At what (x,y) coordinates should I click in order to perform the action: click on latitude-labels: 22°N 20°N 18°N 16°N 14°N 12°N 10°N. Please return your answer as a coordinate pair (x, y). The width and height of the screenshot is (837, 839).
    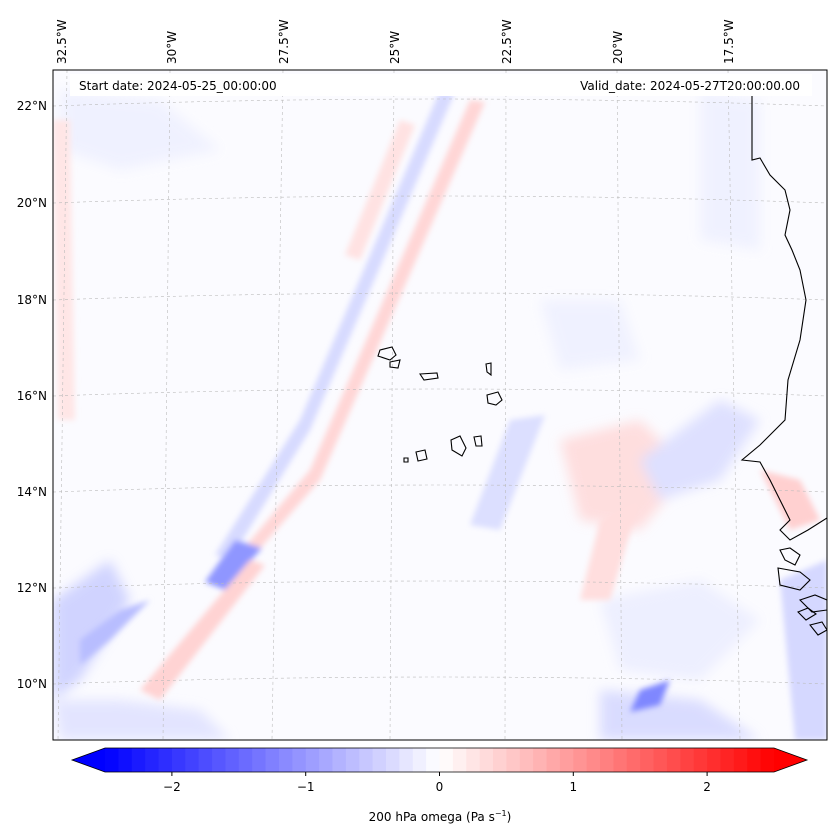
    Looking at the image, I should click on (32, 395).